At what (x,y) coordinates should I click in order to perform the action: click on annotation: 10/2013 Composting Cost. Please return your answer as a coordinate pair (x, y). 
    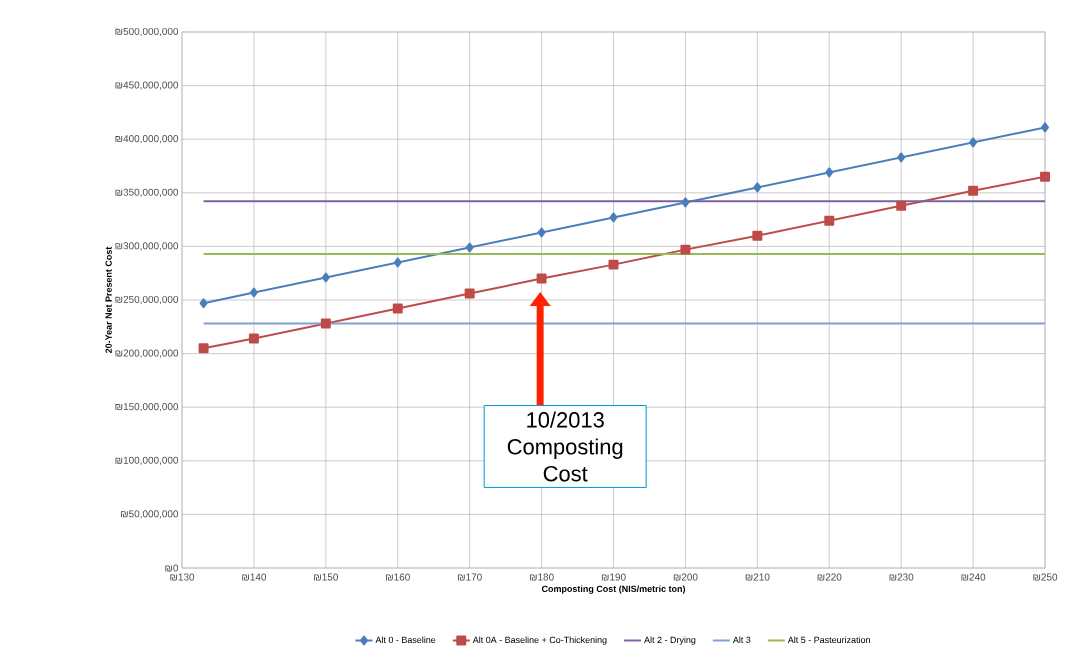
    Looking at the image, I should click on (565, 446).